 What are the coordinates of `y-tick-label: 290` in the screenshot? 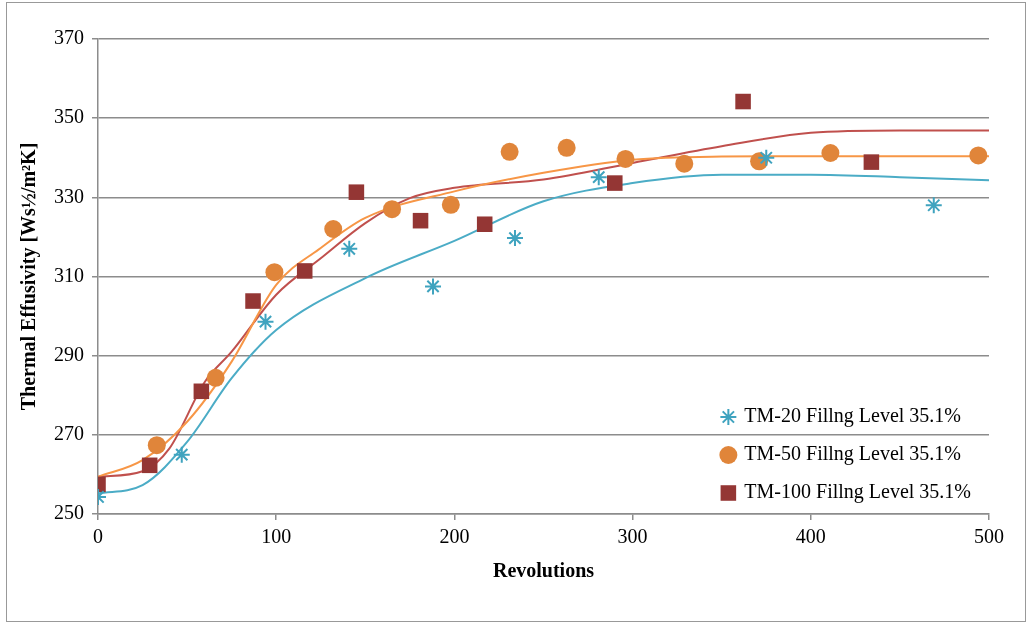 It's located at (69, 353).